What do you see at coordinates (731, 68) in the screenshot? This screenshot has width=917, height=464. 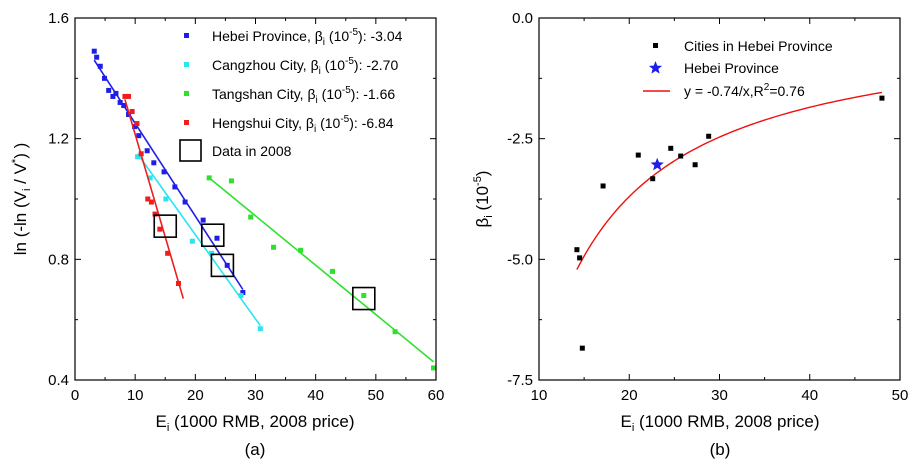 I see `legend-province: Hebei Province` at bounding box center [731, 68].